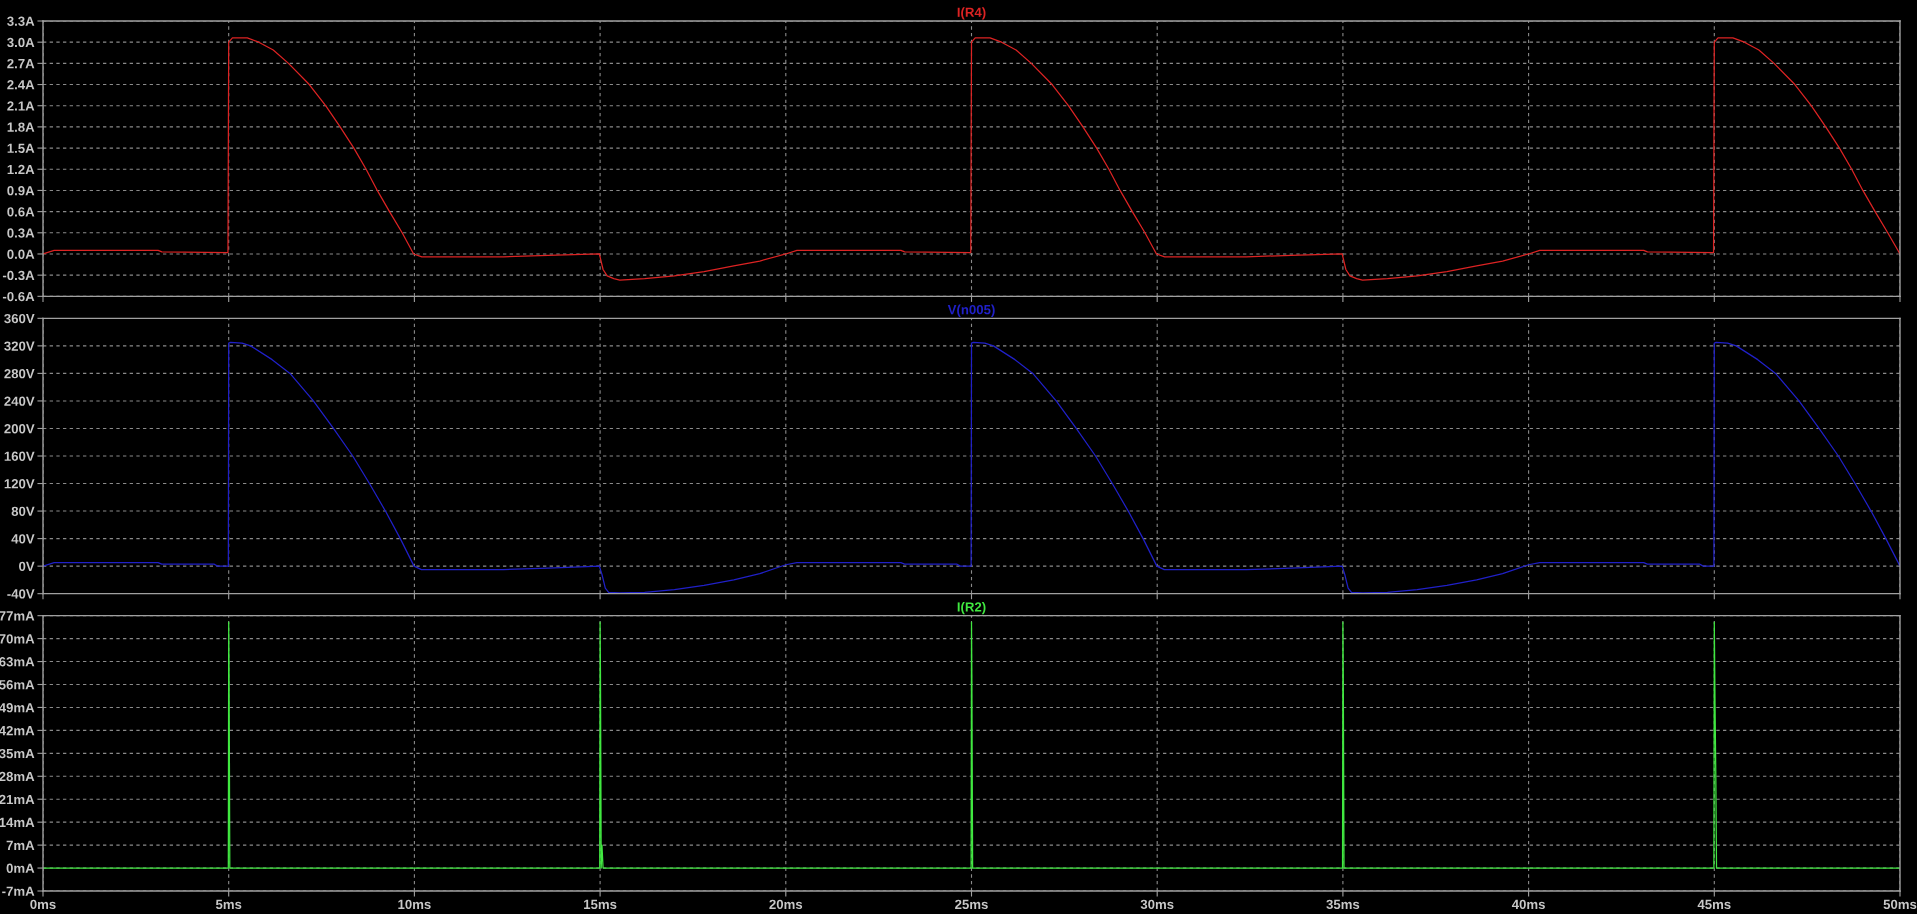 The height and width of the screenshot is (914, 1917). I want to click on x-tick-label: 50ms, so click(1900, 904).